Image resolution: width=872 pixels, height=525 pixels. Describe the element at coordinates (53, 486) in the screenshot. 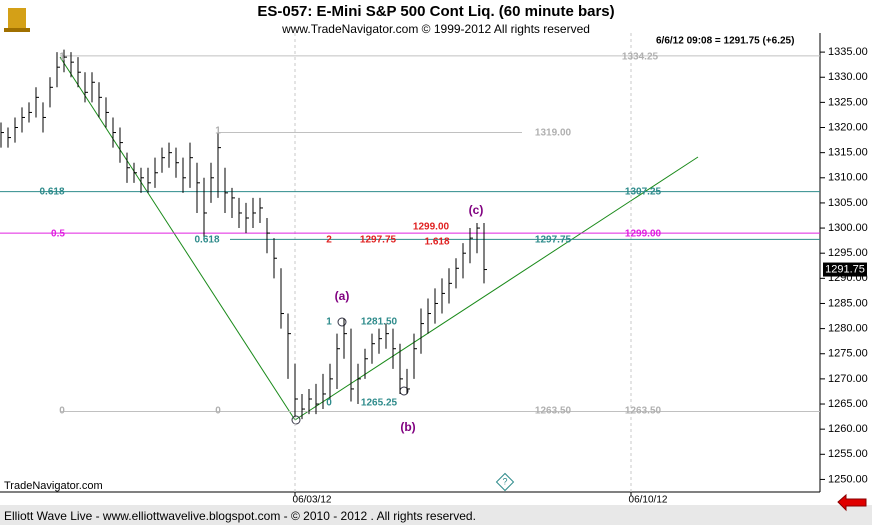

I see `source: TradeNavigator.com` at that location.